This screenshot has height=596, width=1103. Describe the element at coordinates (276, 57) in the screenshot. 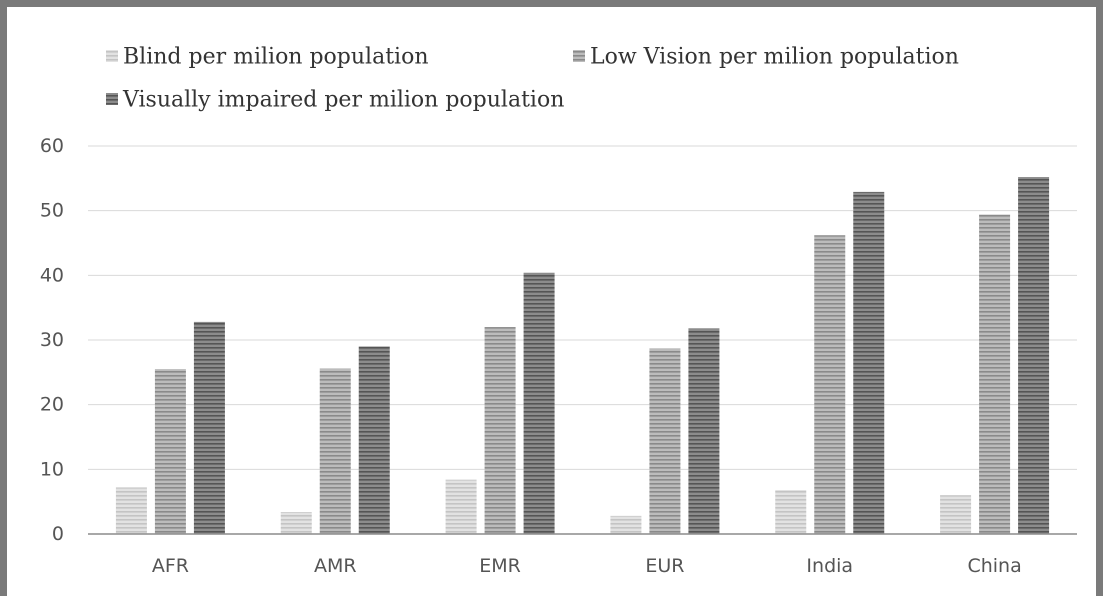

I see `legend-label-1: Blind per milion population` at that location.